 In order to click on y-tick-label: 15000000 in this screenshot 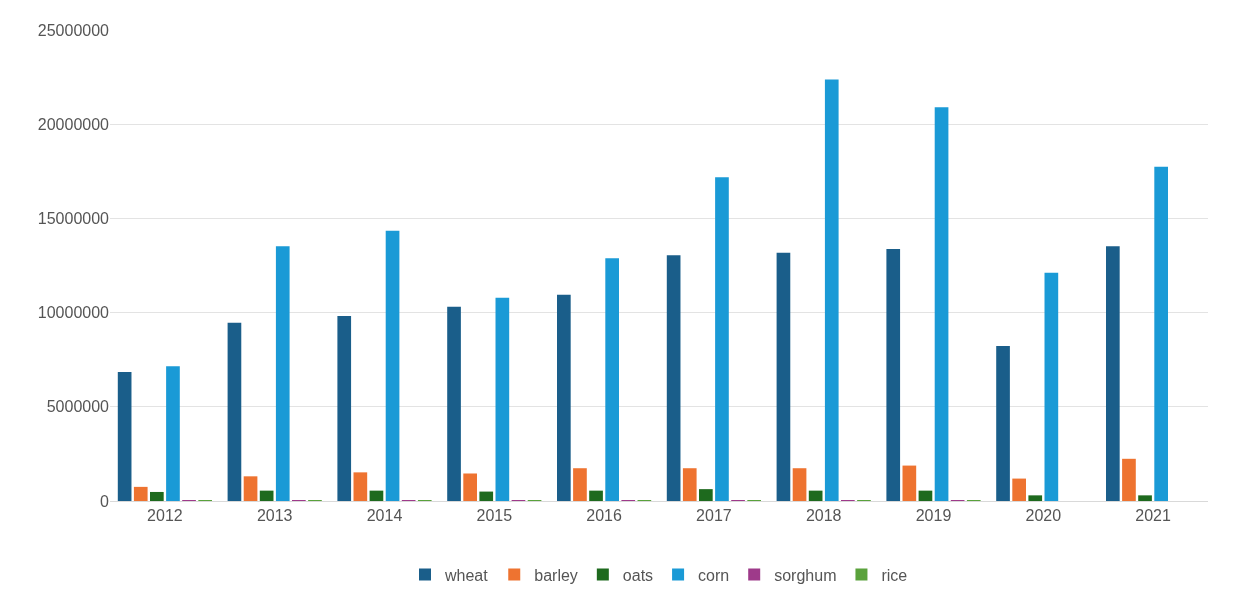, I will do `click(73, 218)`.